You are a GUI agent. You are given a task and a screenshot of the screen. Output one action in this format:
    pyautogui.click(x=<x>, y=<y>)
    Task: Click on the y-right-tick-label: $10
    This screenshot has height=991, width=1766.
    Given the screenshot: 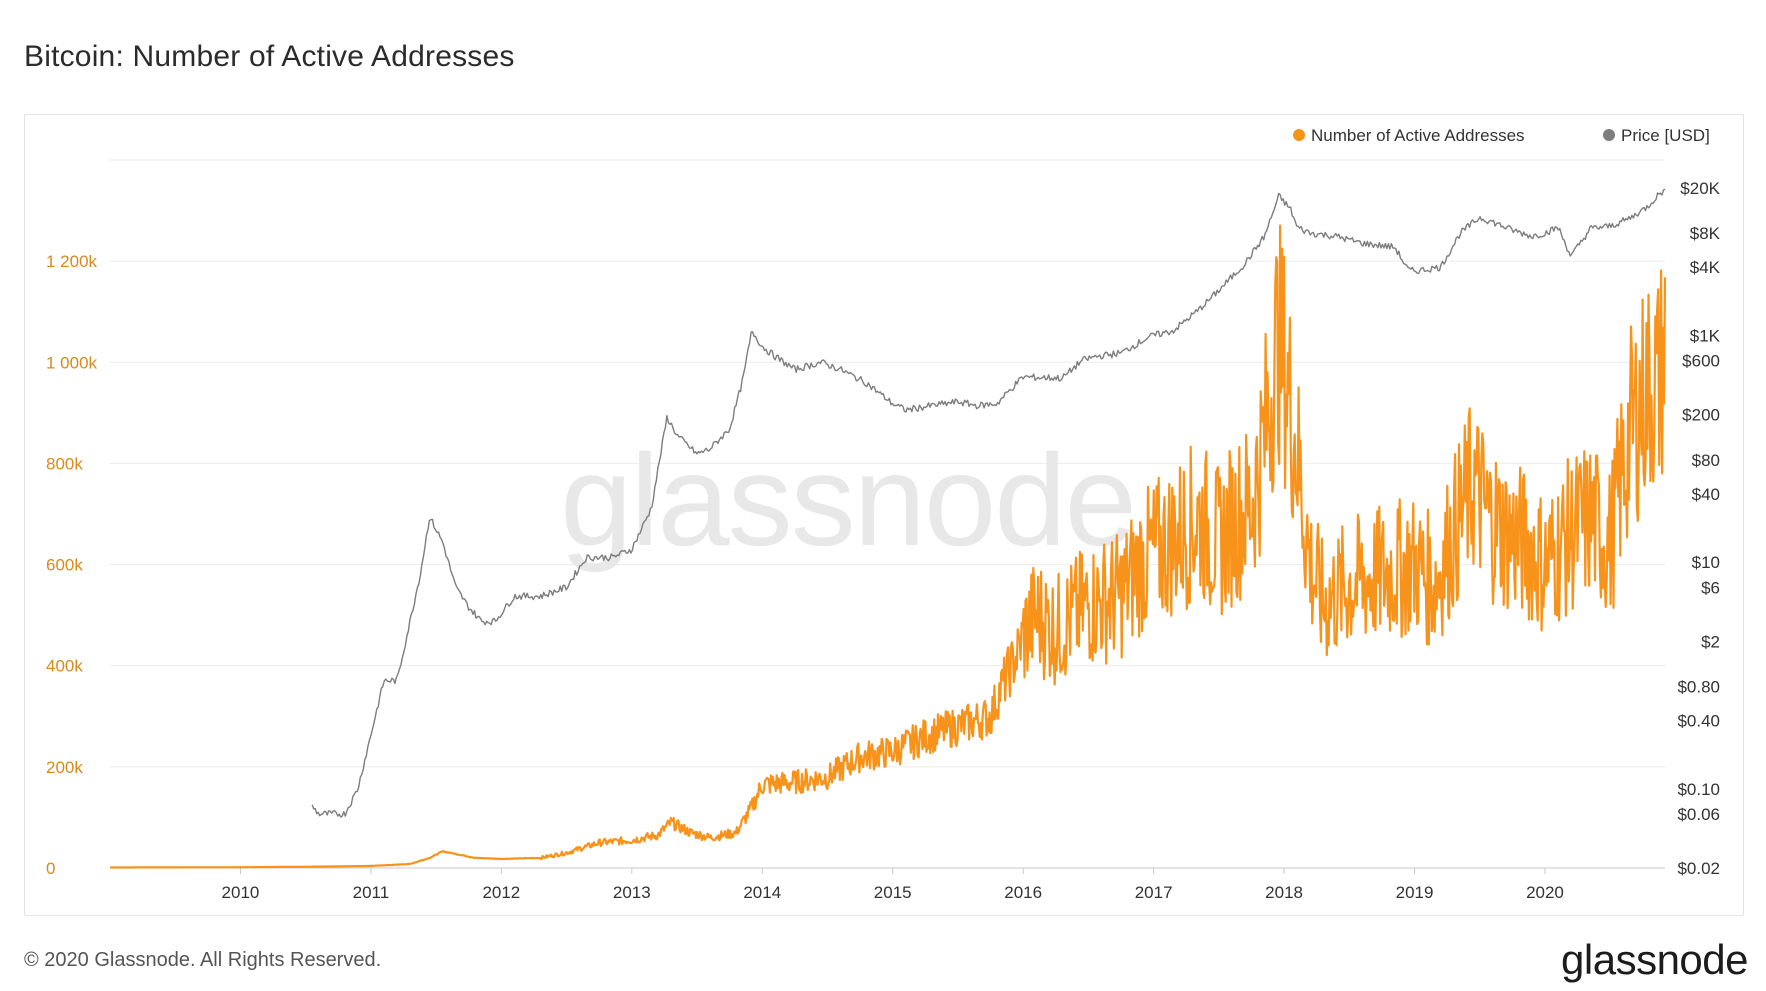 What is the action you would take?
    pyautogui.click(x=1706, y=562)
    